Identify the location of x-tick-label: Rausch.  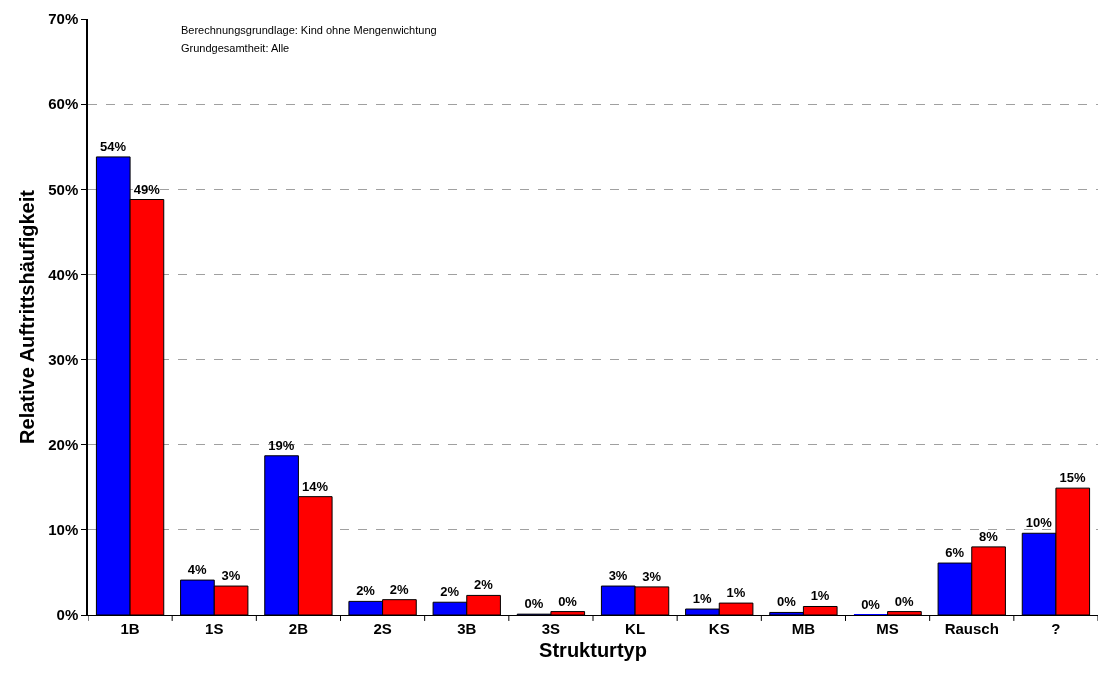
(971, 628).